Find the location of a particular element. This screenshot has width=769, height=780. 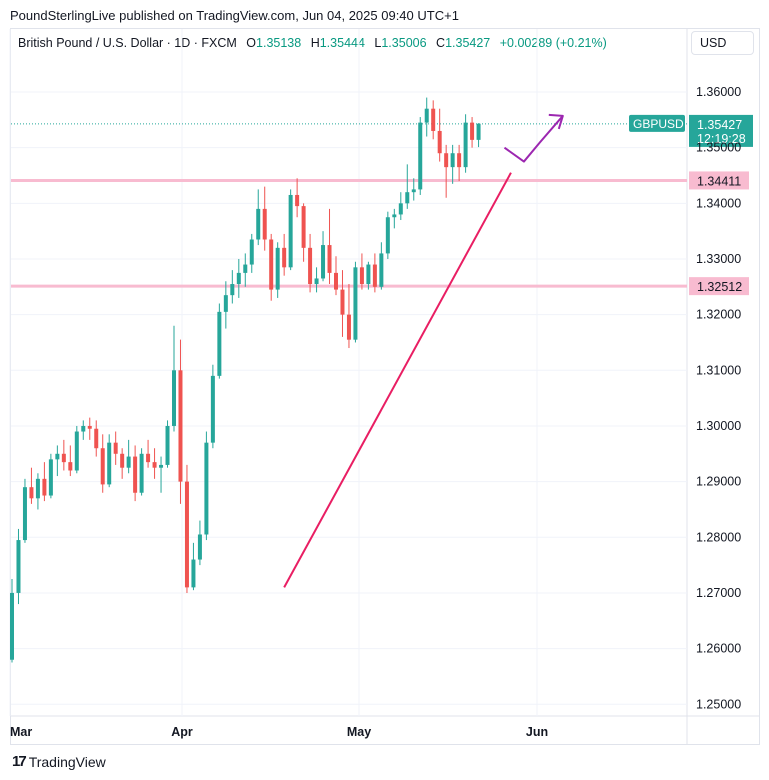

tradingview-logo-icon: 17 is located at coordinates (19, 761).